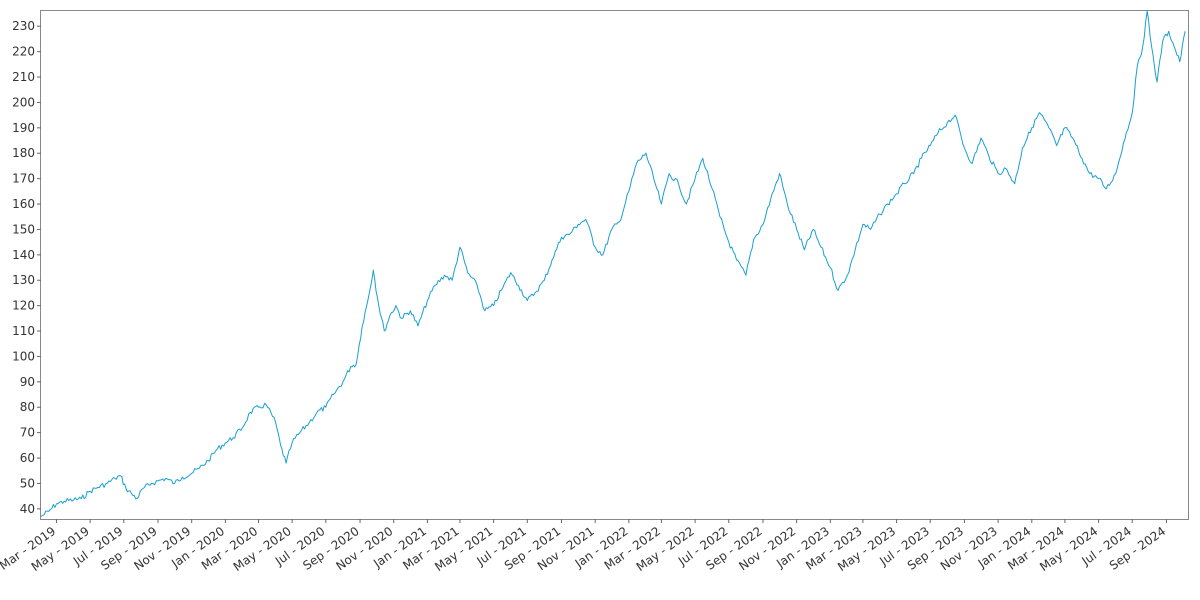  What do you see at coordinates (27, 483) in the screenshot?
I see `y-tick-label: 50` at bounding box center [27, 483].